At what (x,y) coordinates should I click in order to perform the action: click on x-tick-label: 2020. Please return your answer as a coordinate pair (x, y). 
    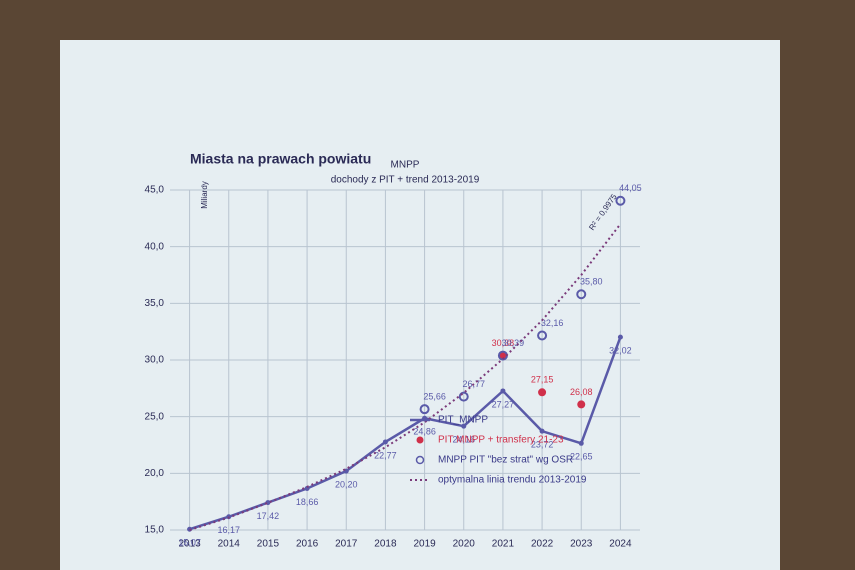
    Looking at the image, I should click on (464, 544).